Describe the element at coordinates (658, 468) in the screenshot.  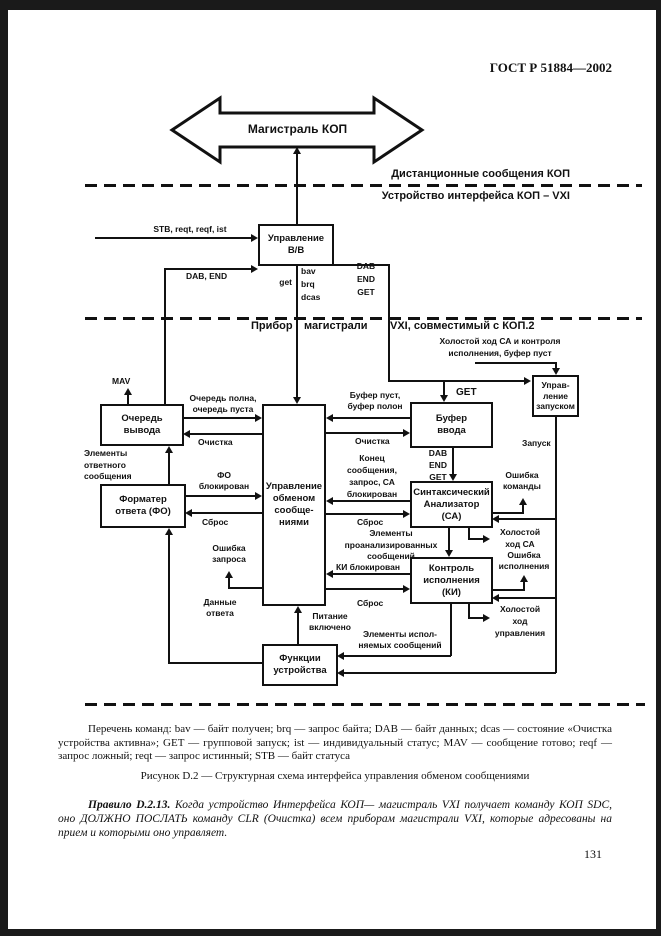
I see `scan-edge-right` at that location.